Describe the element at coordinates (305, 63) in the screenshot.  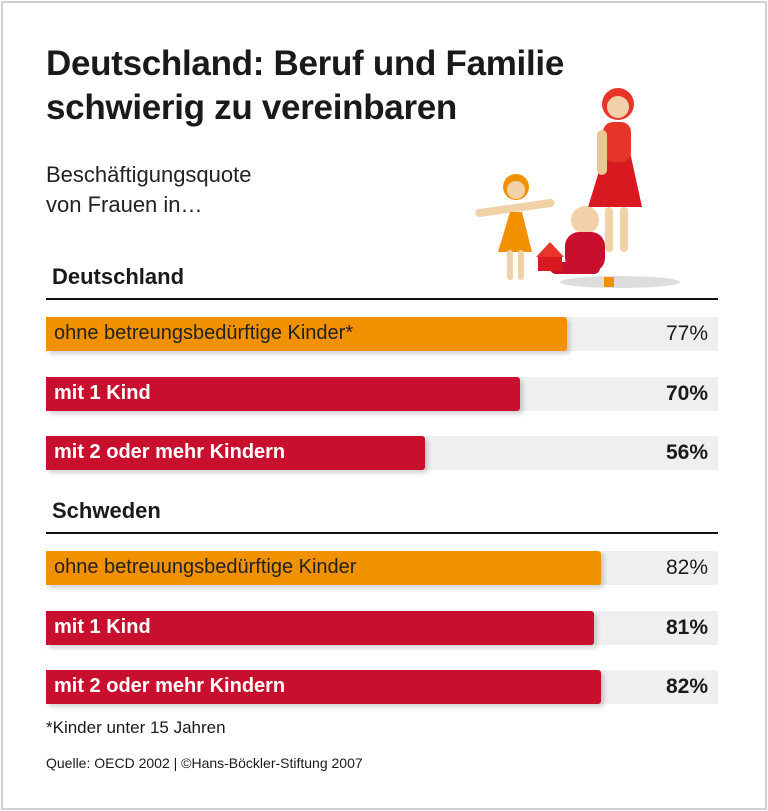
I see `title-line-1: Deutschland: Beruf und Familie` at that location.